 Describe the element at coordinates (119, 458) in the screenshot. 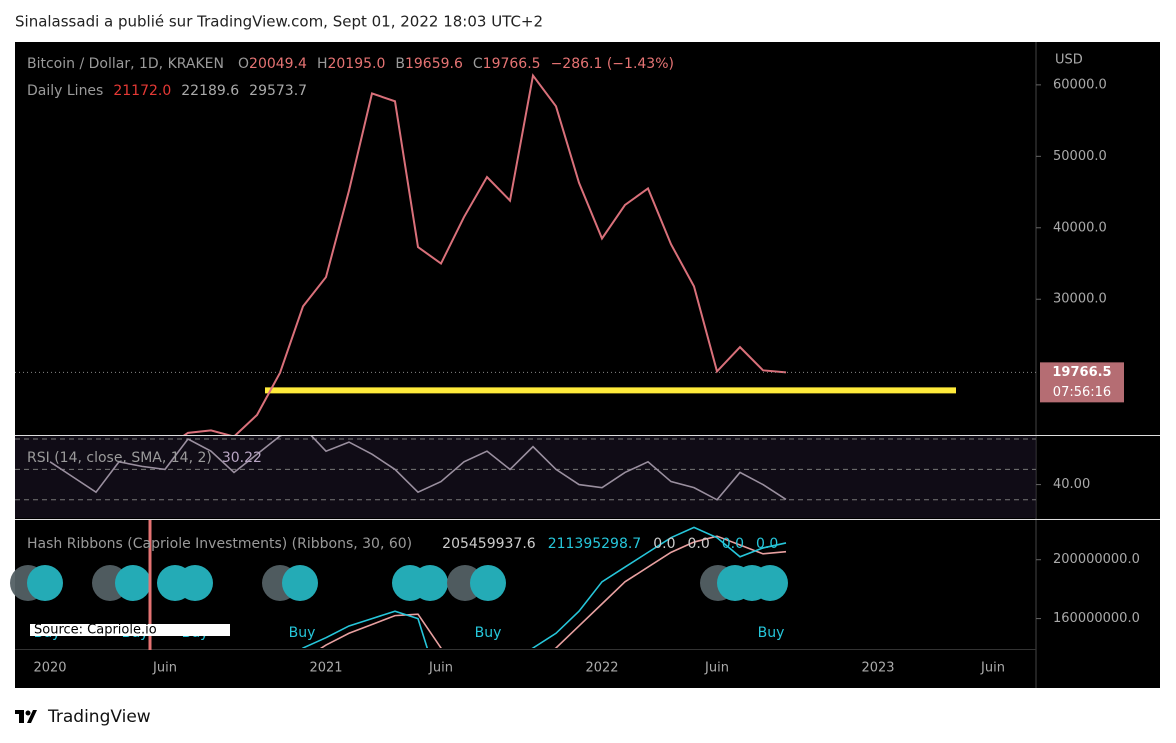

I see `rsi-title: RSI (14, close, SMA, 14, 2)` at that location.